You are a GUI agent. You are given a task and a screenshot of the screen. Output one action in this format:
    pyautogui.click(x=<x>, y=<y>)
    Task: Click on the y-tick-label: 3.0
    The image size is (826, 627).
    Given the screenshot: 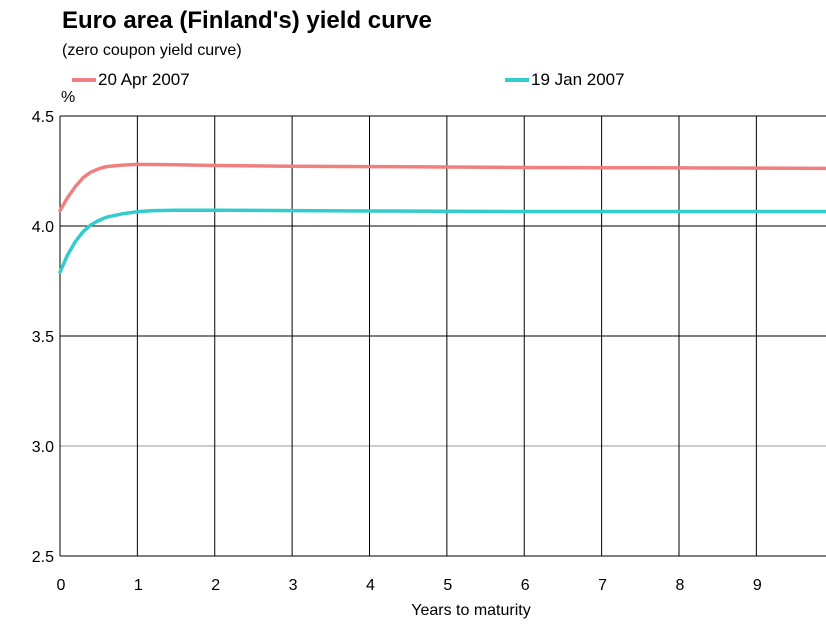 What is the action you would take?
    pyautogui.click(x=43, y=447)
    